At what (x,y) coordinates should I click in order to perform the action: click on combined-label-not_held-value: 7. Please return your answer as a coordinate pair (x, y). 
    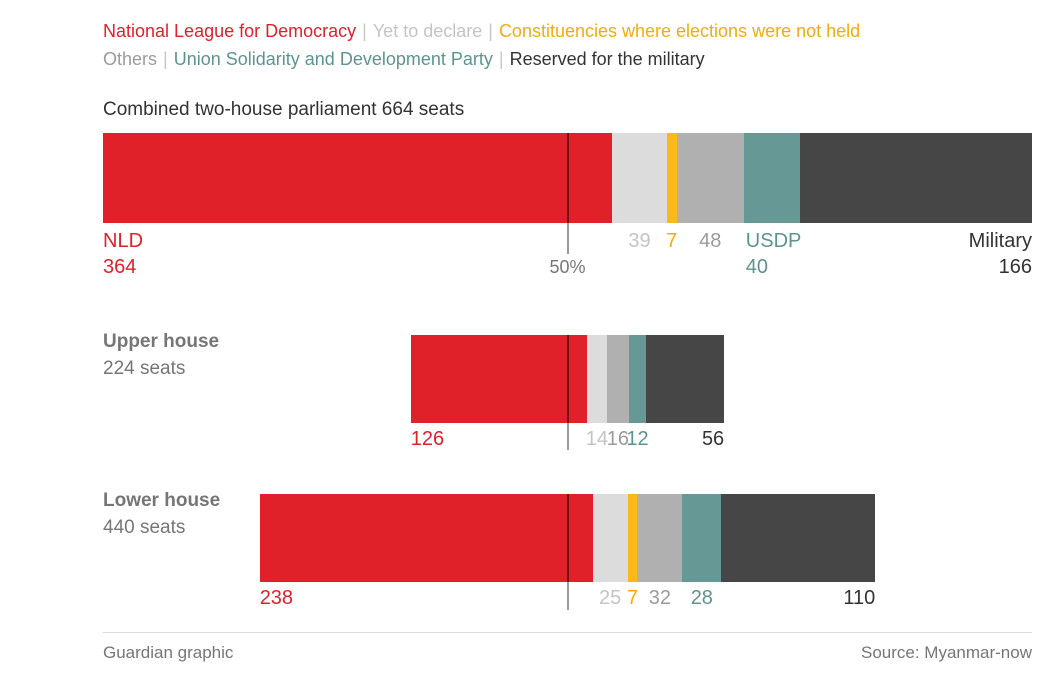
    Looking at the image, I should click on (672, 241).